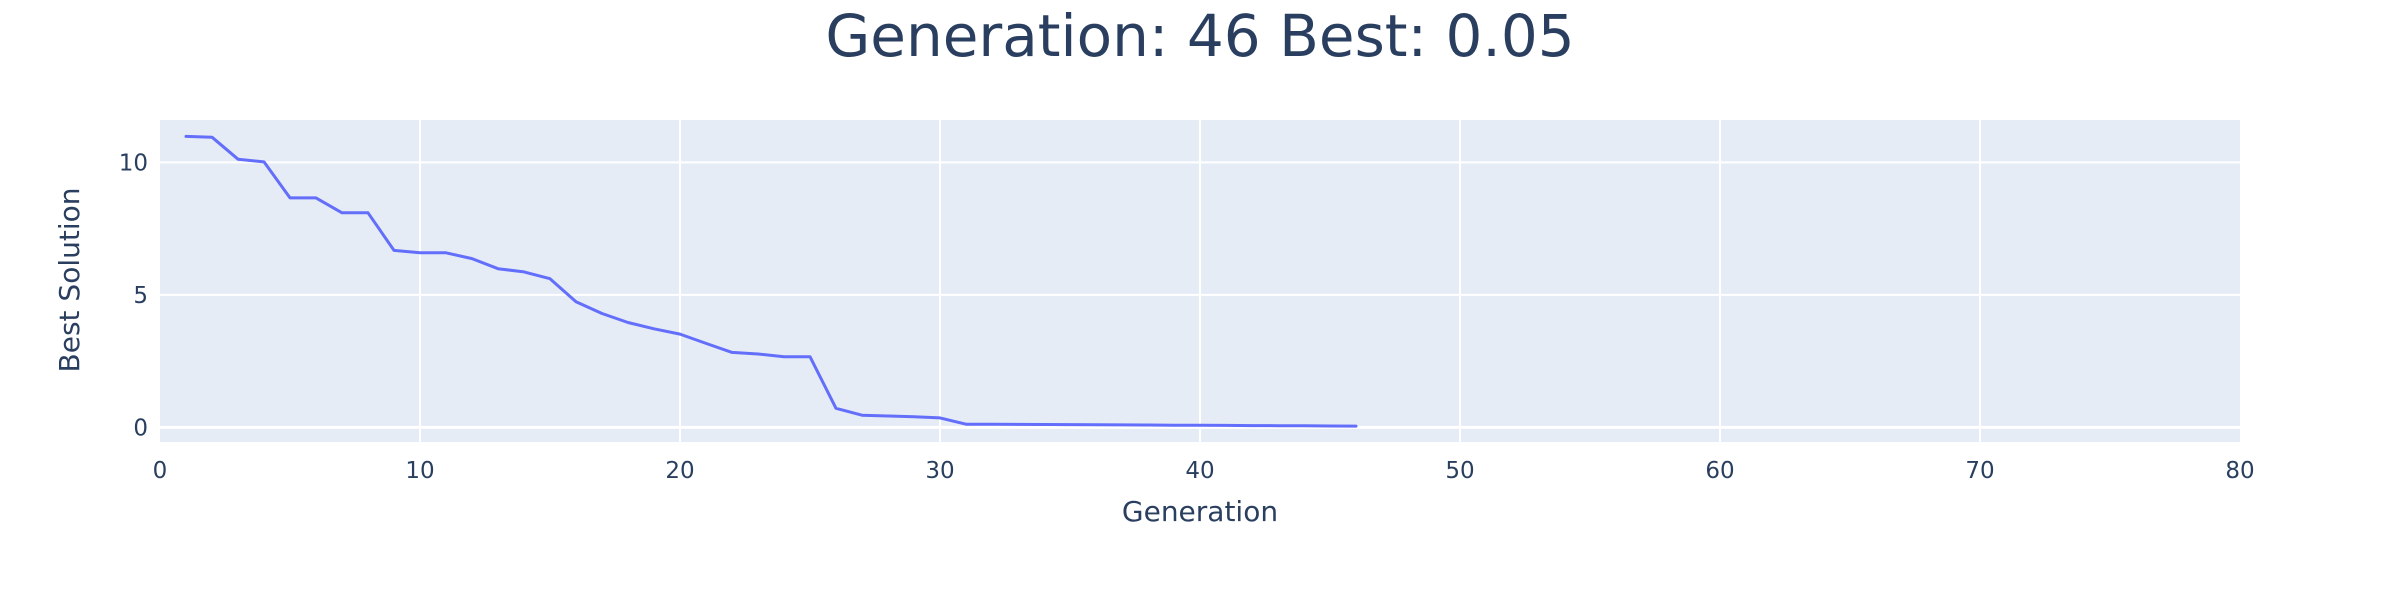 This screenshot has height=605, width=2400. I want to click on y-tick-label: 10, so click(133, 163).